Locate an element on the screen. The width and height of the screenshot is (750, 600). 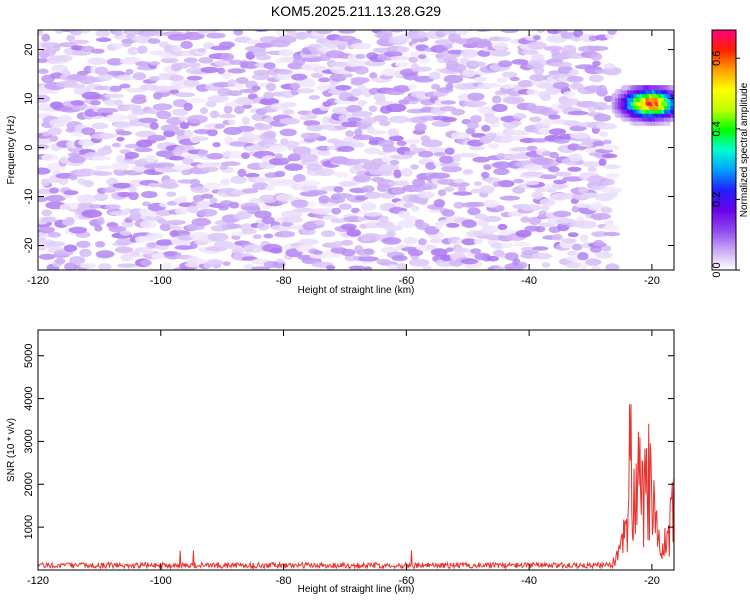
snr-x-tick-label: -80 is located at coordinates (284, 581).